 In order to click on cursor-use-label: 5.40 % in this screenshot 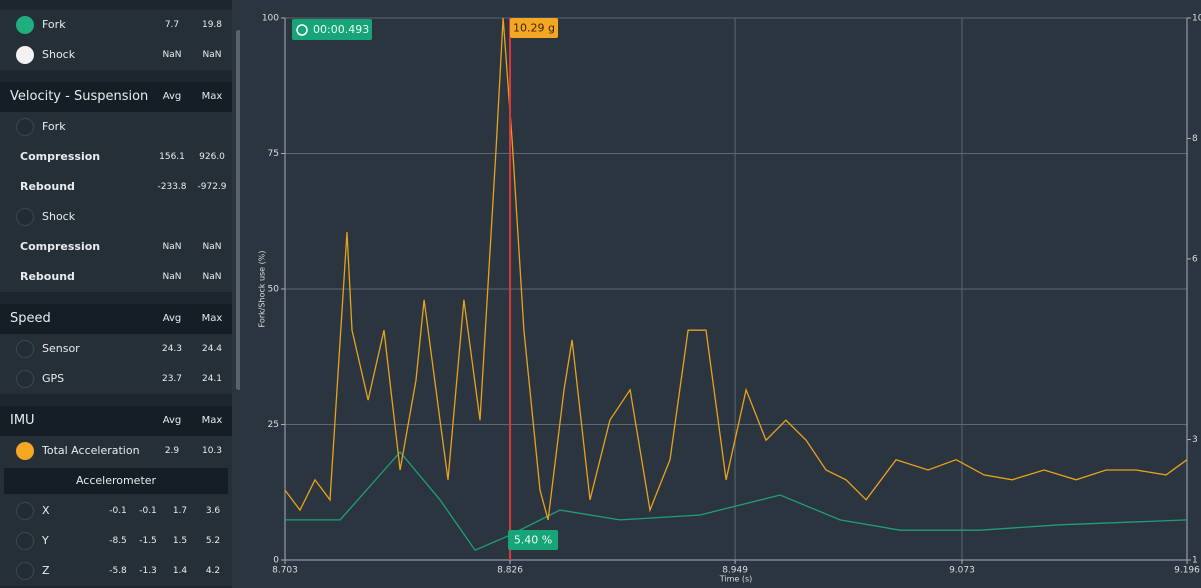, I will do `click(533, 540)`.